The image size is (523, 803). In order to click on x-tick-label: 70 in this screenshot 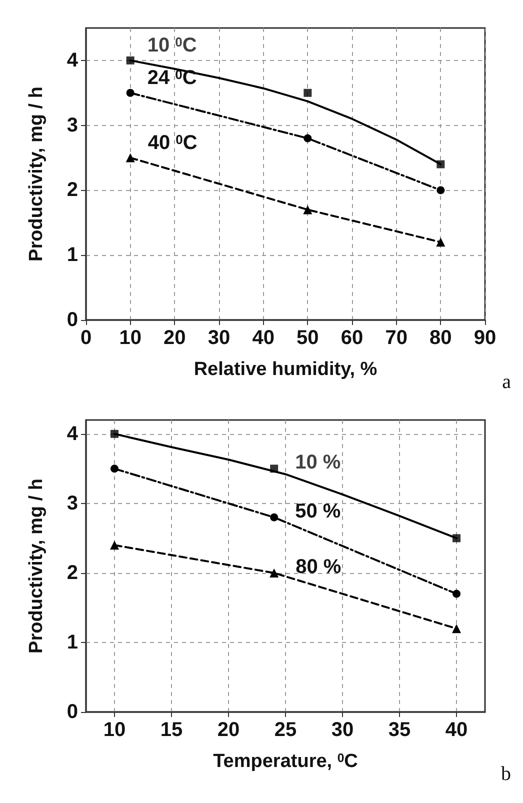, I will do `click(396, 338)`.